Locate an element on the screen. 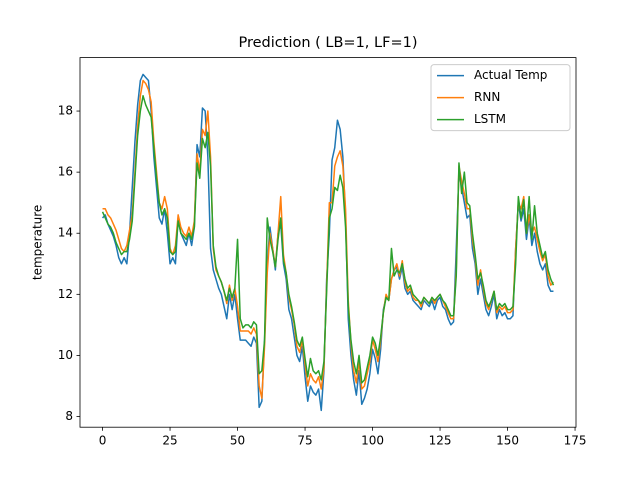  x-tick-label: 175 is located at coordinates (575, 441).